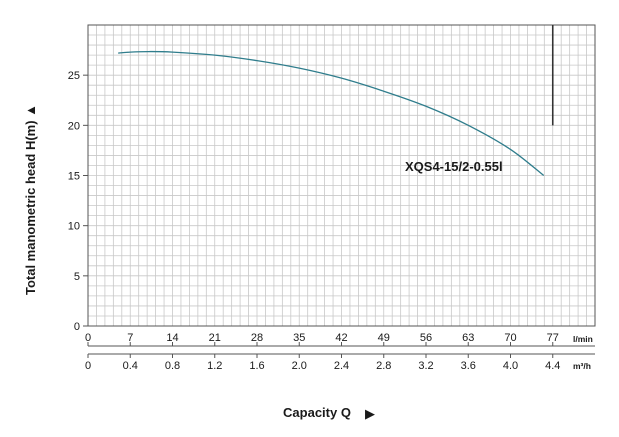  I want to click on x-unit-secondary: m³/h, so click(582, 366).